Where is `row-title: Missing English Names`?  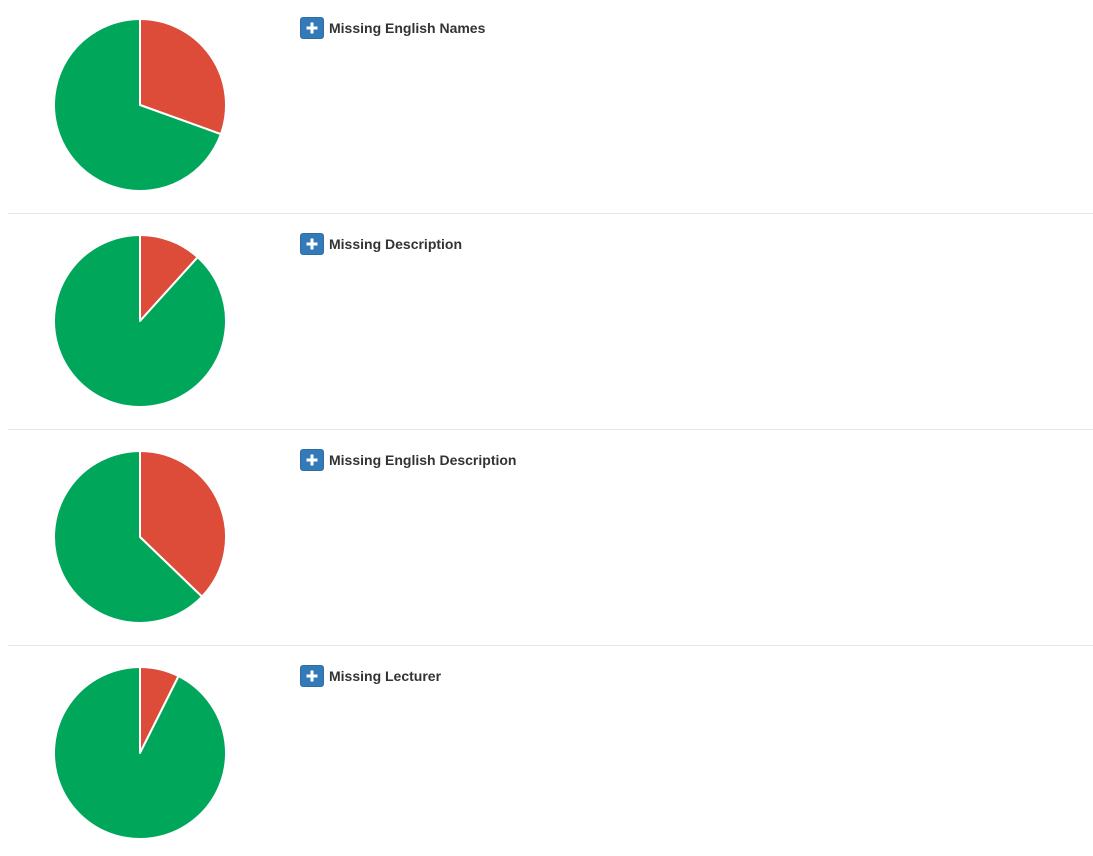
row-title: Missing English Names is located at coordinates (407, 28).